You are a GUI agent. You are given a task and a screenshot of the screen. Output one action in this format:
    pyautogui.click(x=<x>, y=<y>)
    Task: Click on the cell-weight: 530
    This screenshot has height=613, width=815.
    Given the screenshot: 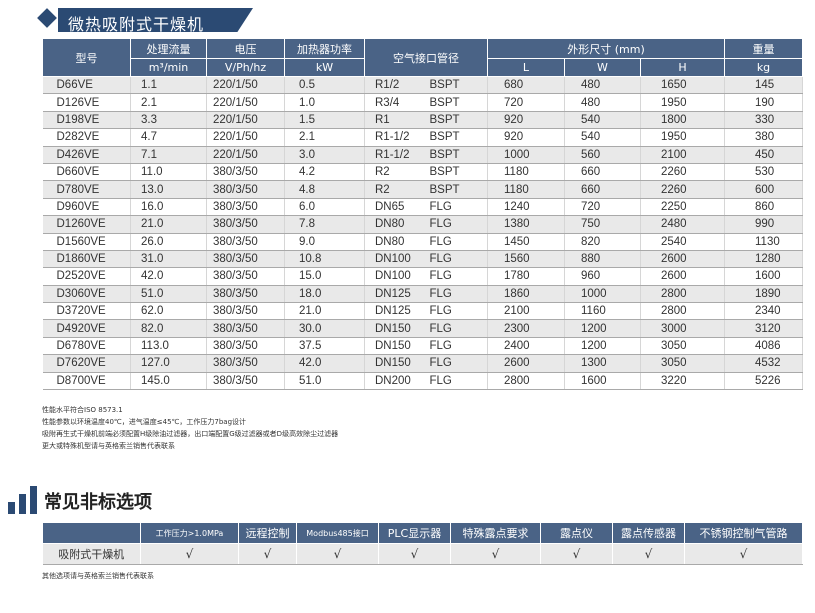 What is the action you would take?
    pyautogui.click(x=763, y=172)
    